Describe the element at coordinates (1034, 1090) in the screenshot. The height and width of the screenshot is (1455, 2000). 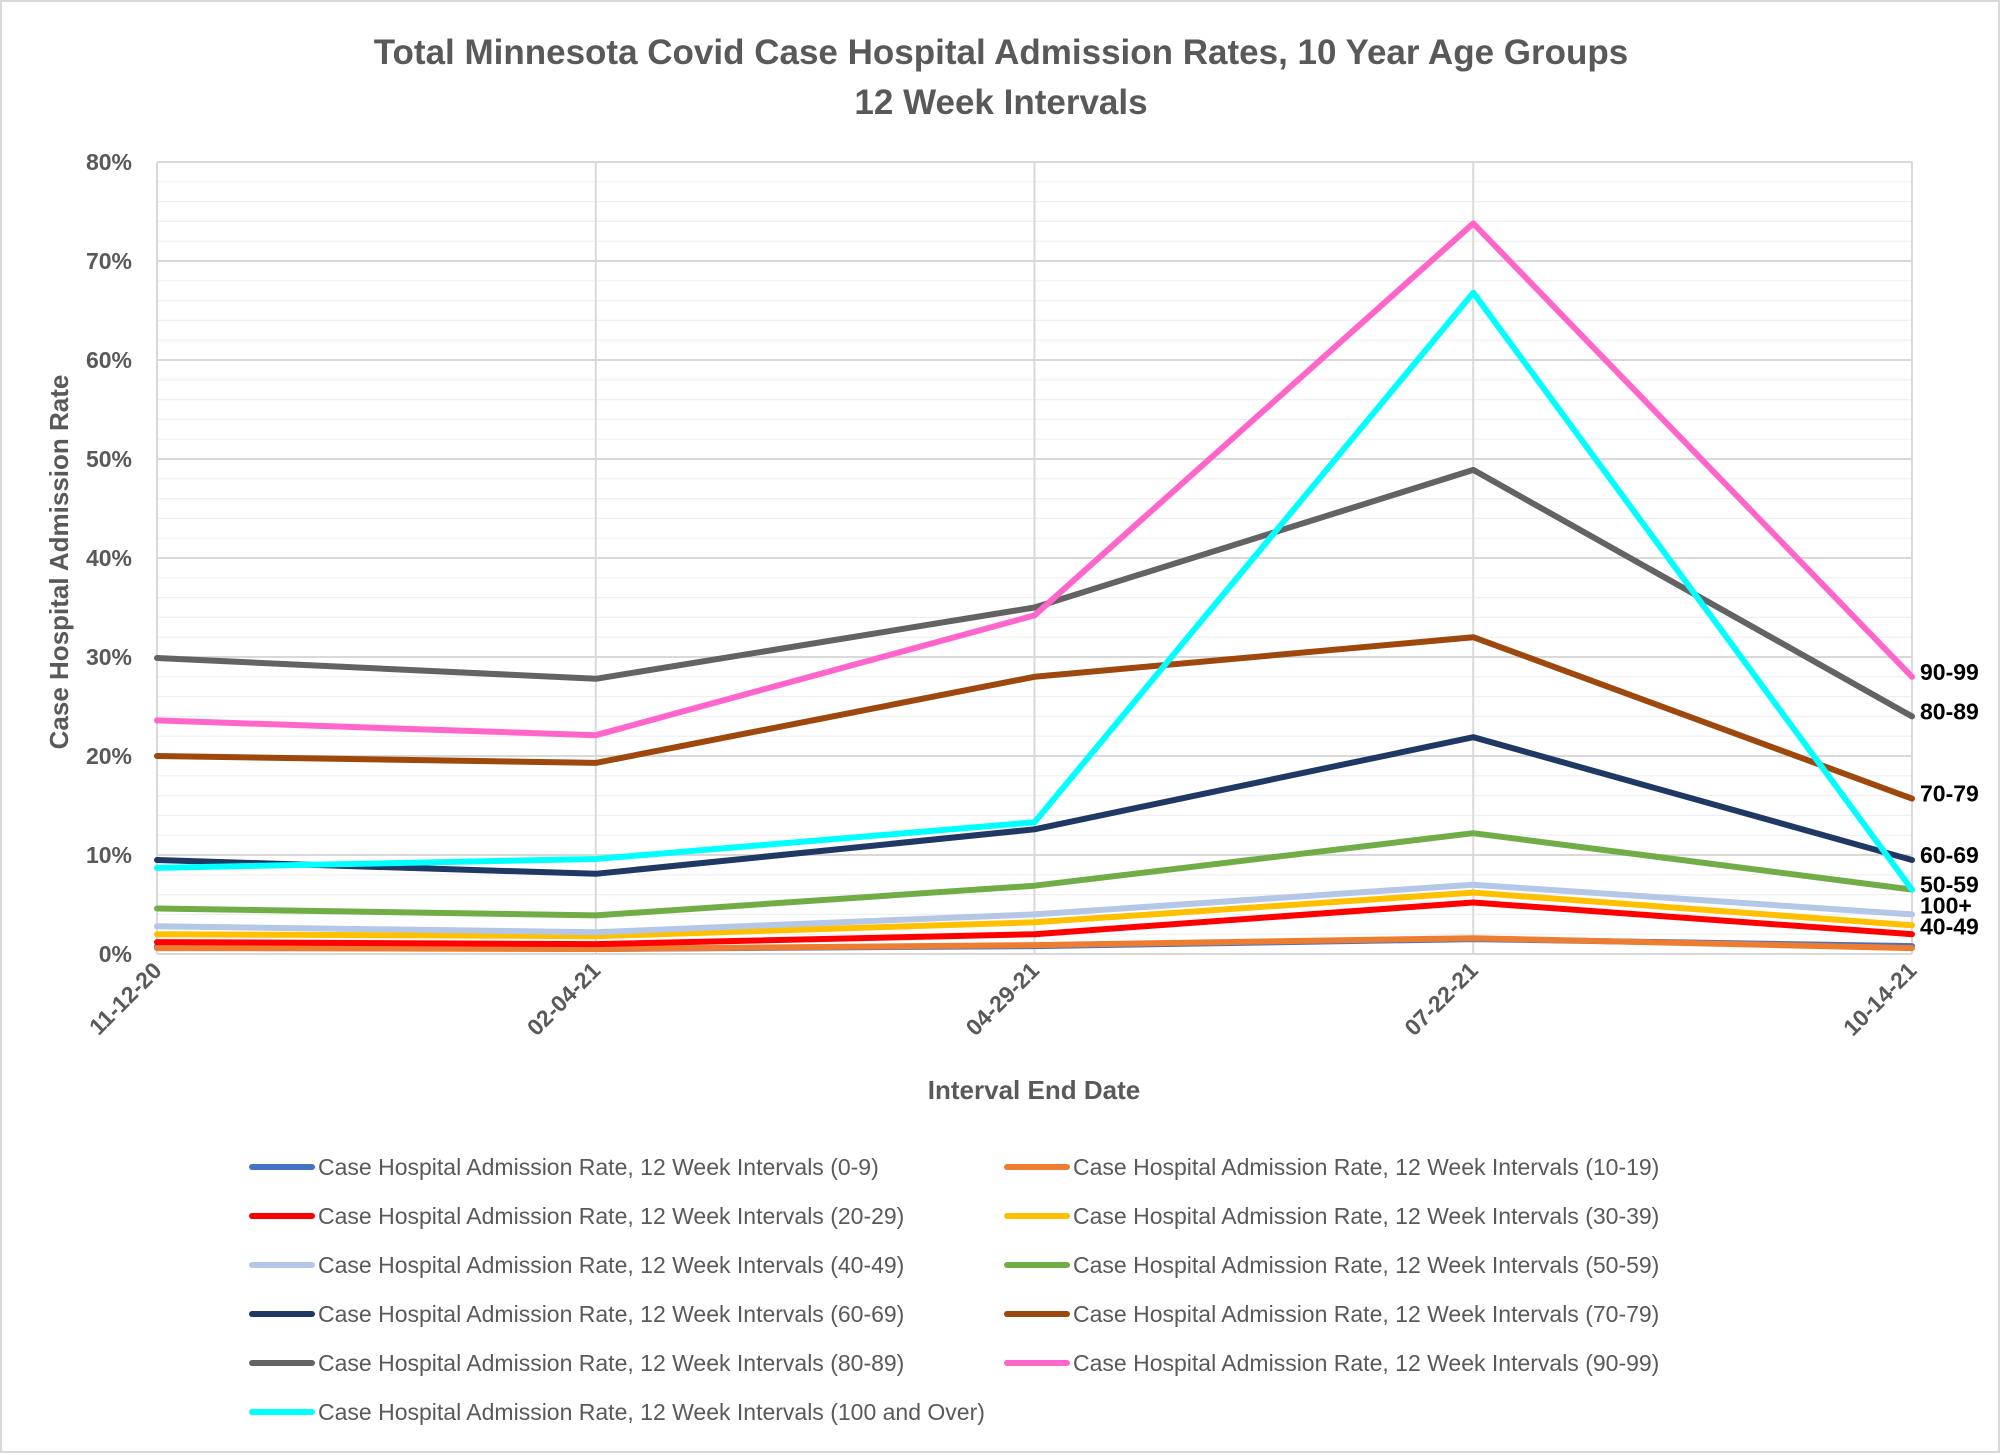
I see `x-axis-label: Interval End Date` at that location.